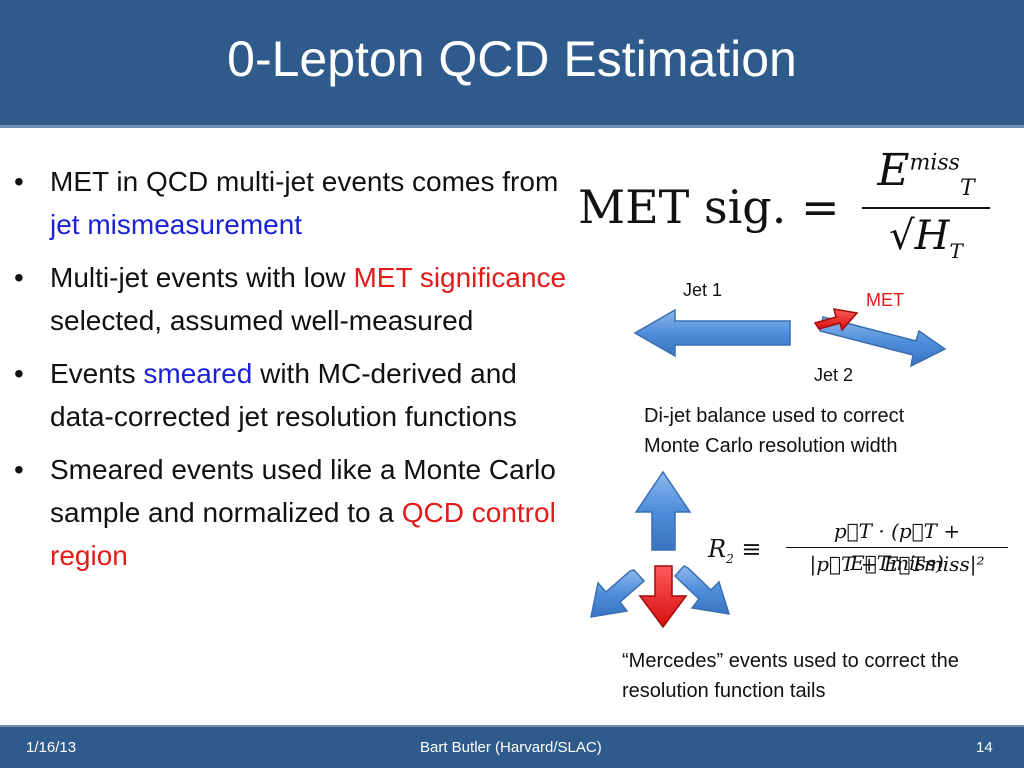  What do you see at coordinates (902, 236) in the screenshot?
I see `sqrt-icon: √` at bounding box center [902, 236].